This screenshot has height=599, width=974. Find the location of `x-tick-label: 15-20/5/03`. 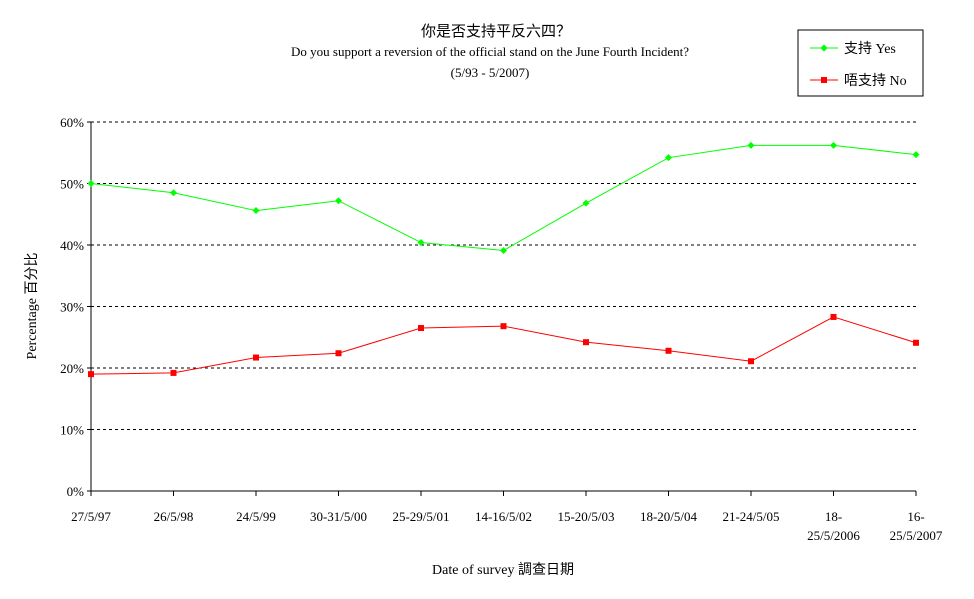

x-tick-label: 15-20/5/03 is located at coordinates (585, 516).